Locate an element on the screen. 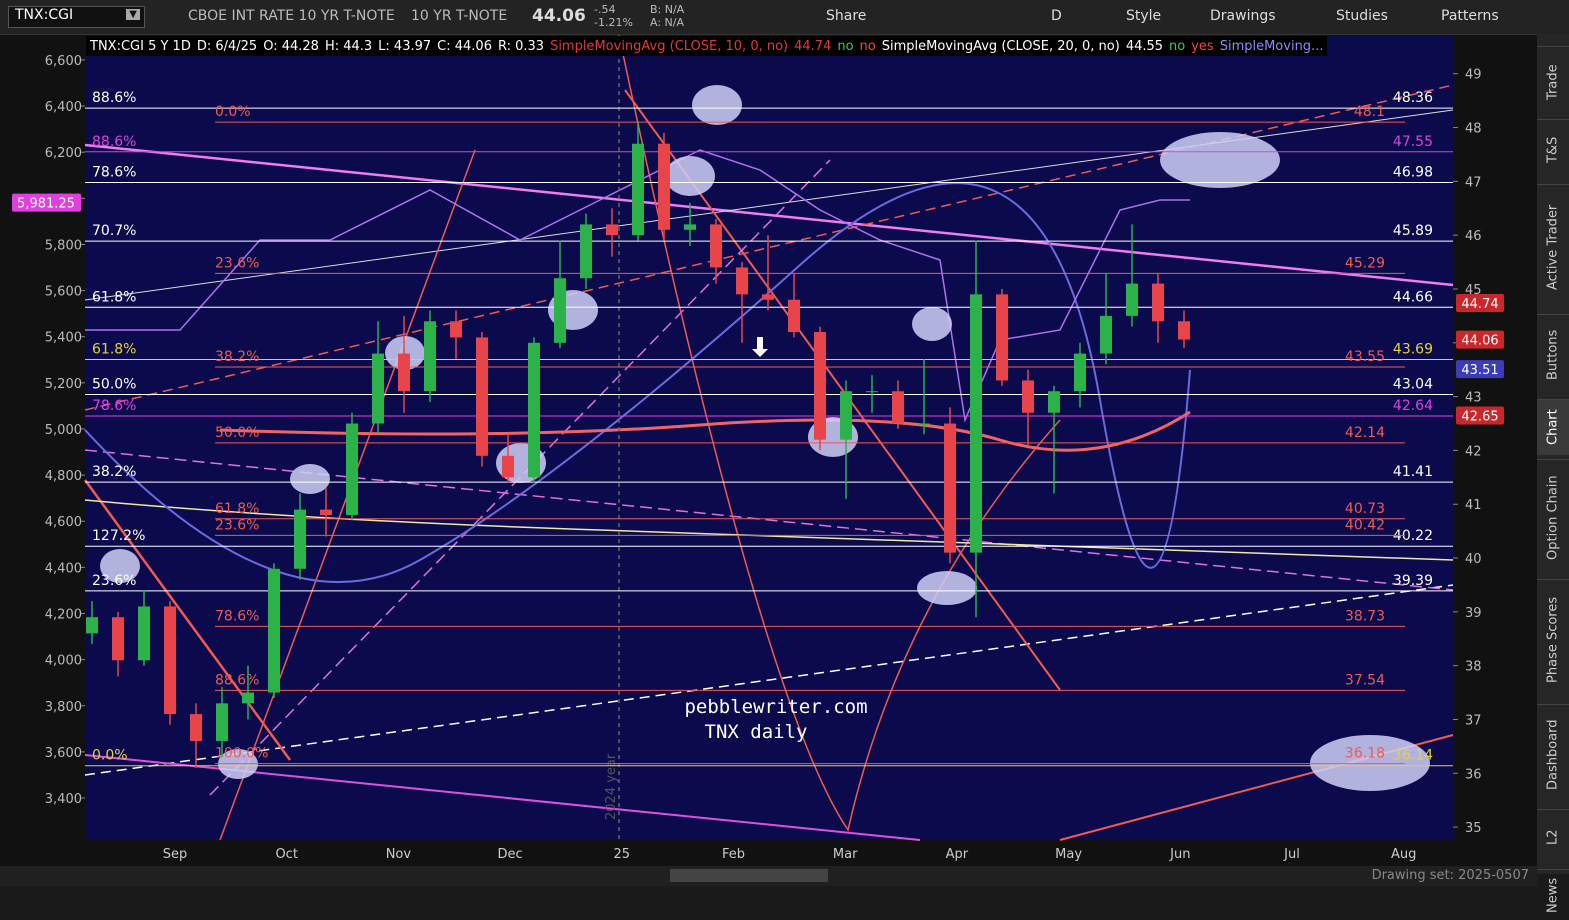 The height and width of the screenshot is (920, 1569). level-price: 40.22 is located at coordinates (1413, 536).